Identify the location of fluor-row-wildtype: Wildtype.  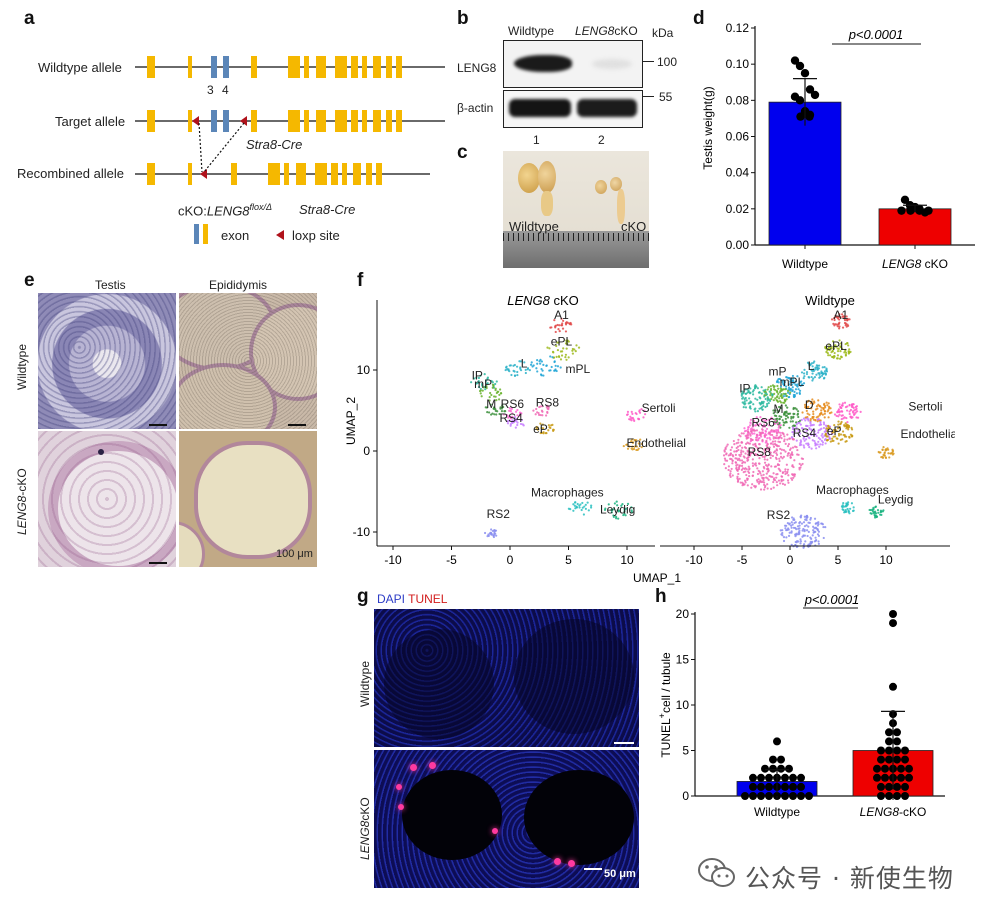
(365, 683).